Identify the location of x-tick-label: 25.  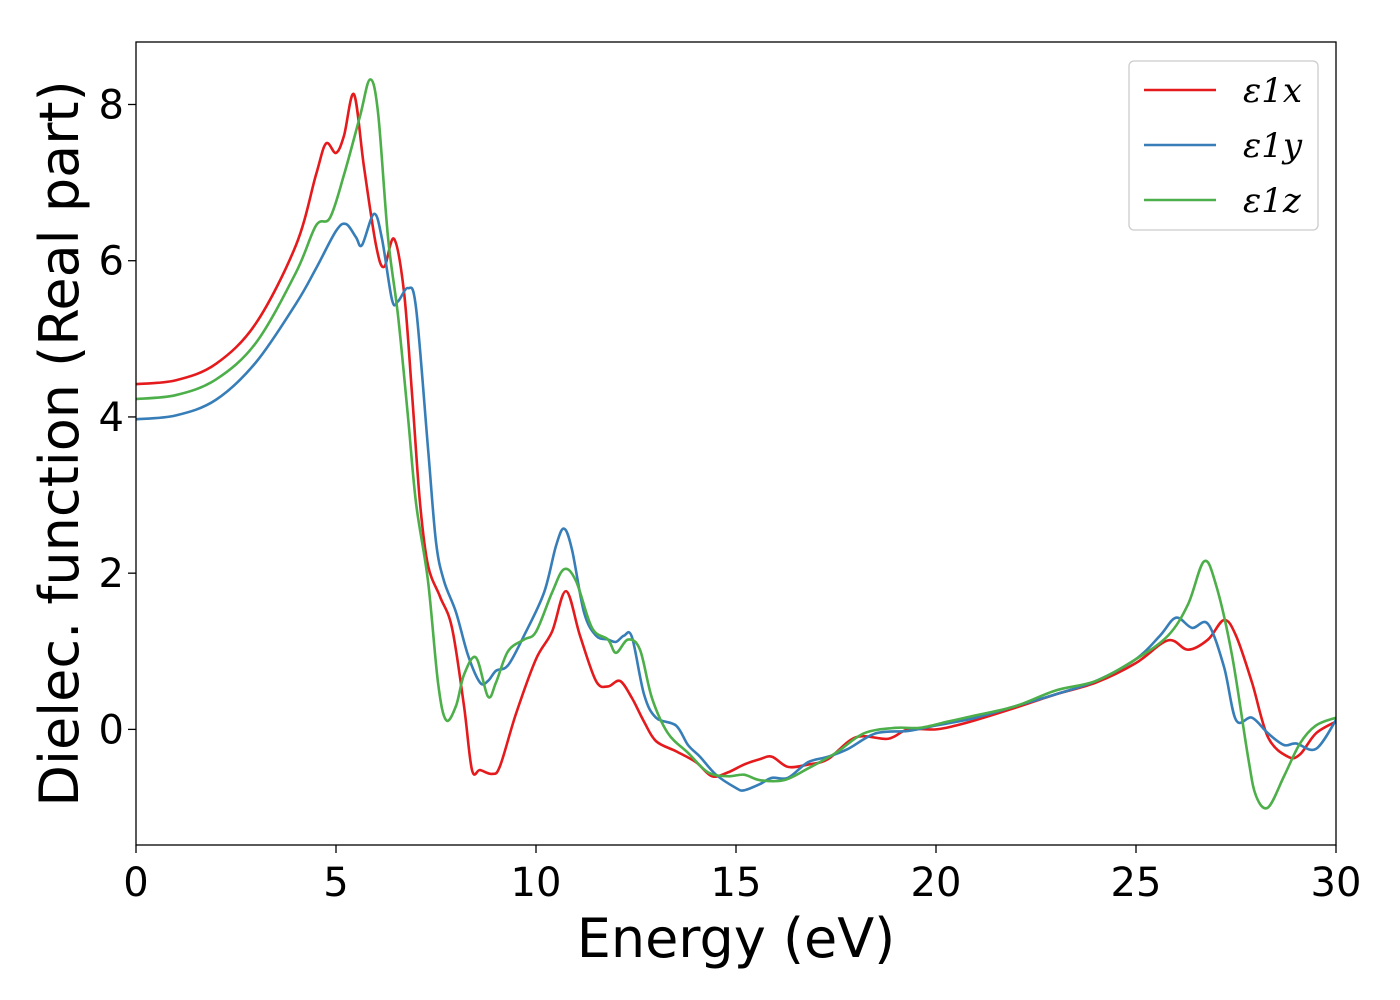
(1136, 883).